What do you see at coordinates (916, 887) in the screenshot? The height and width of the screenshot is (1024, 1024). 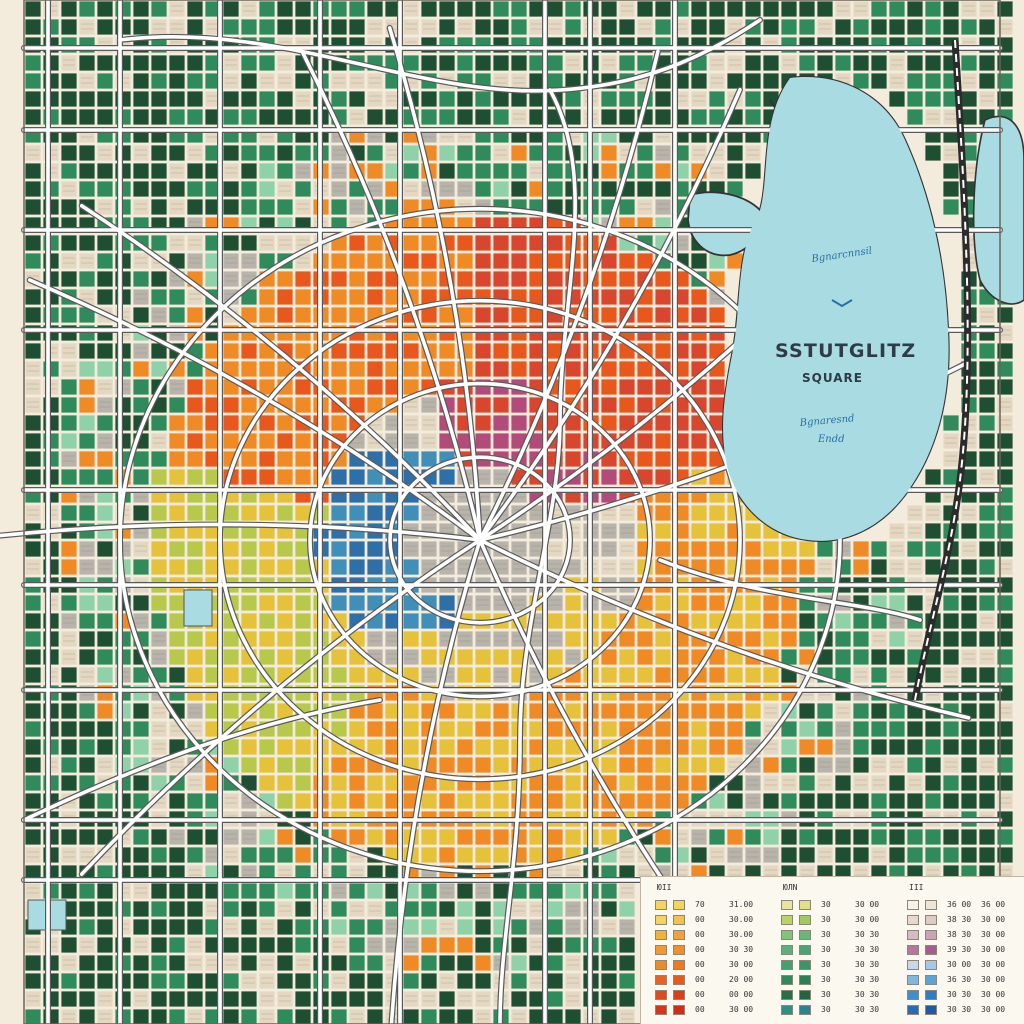 I see `legend-column-header: ΙΙΙ` at bounding box center [916, 887].